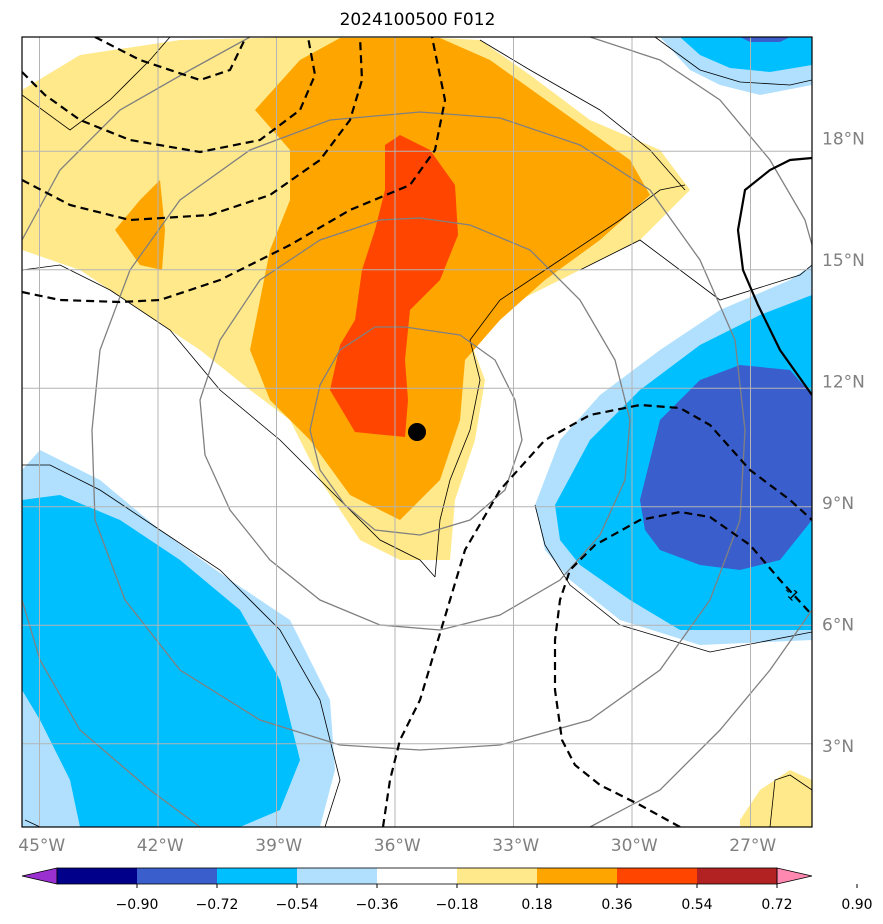 This screenshot has width=883, height=924. I want to click on positive-anomaly-light-ne, so click(776, 798).